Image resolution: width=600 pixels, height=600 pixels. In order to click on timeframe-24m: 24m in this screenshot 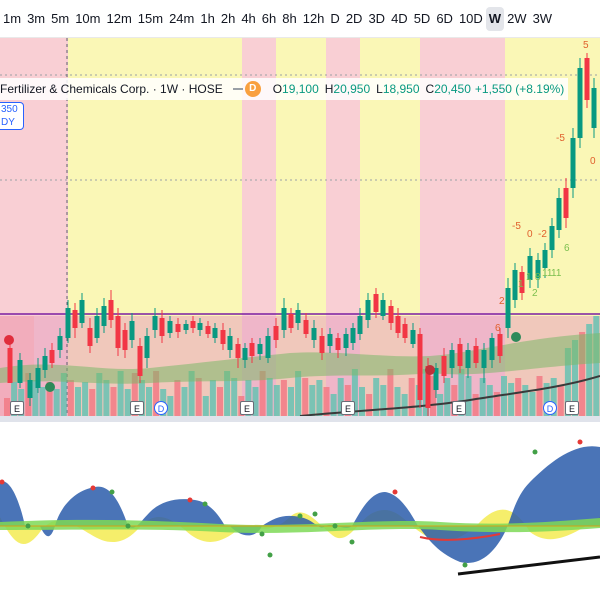, I will do `click(182, 18)`.